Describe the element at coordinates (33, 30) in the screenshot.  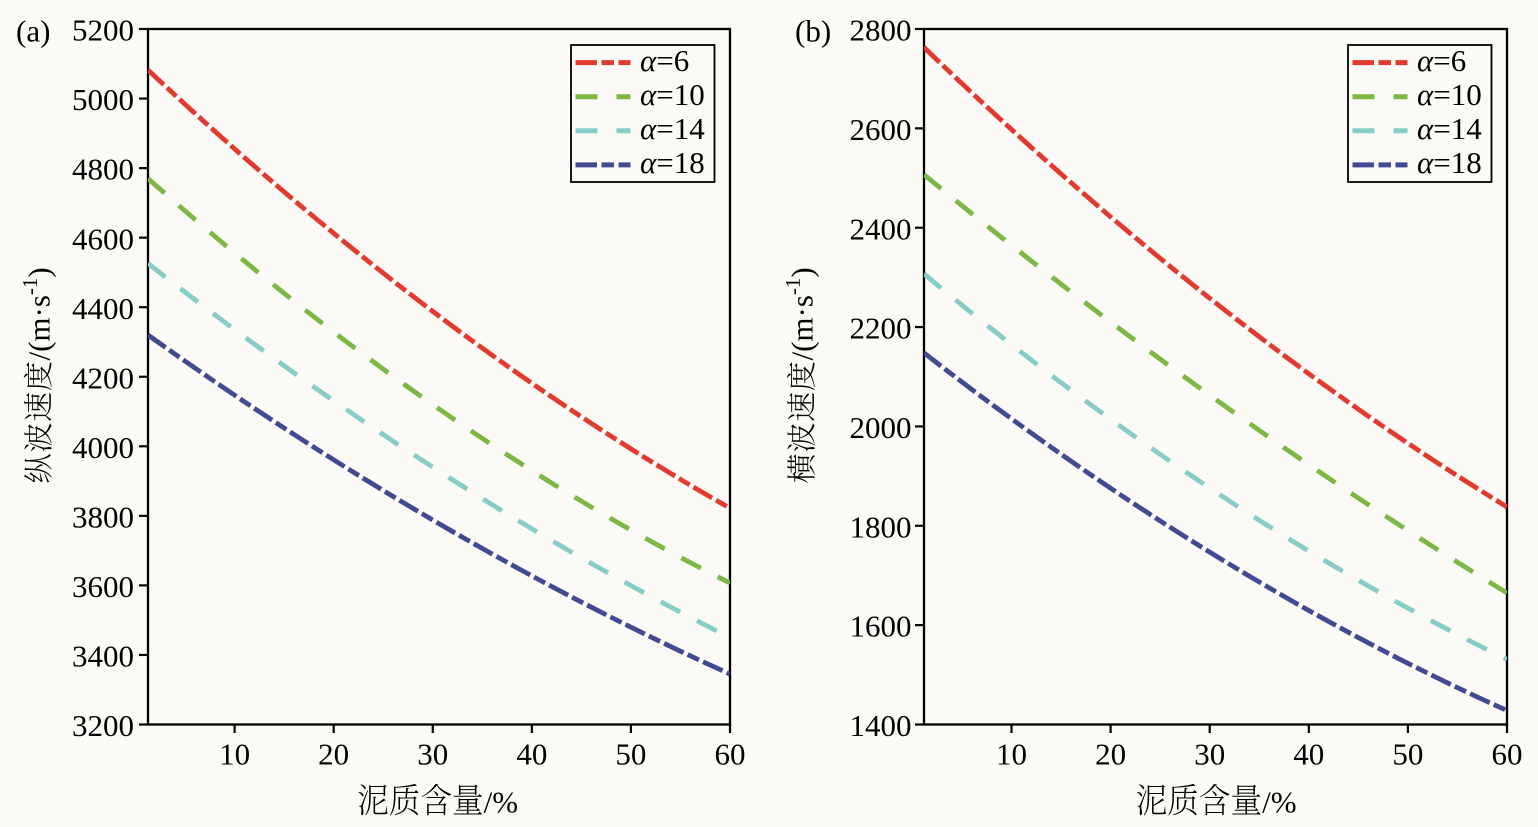
I see `svg-text: (a)` at that location.